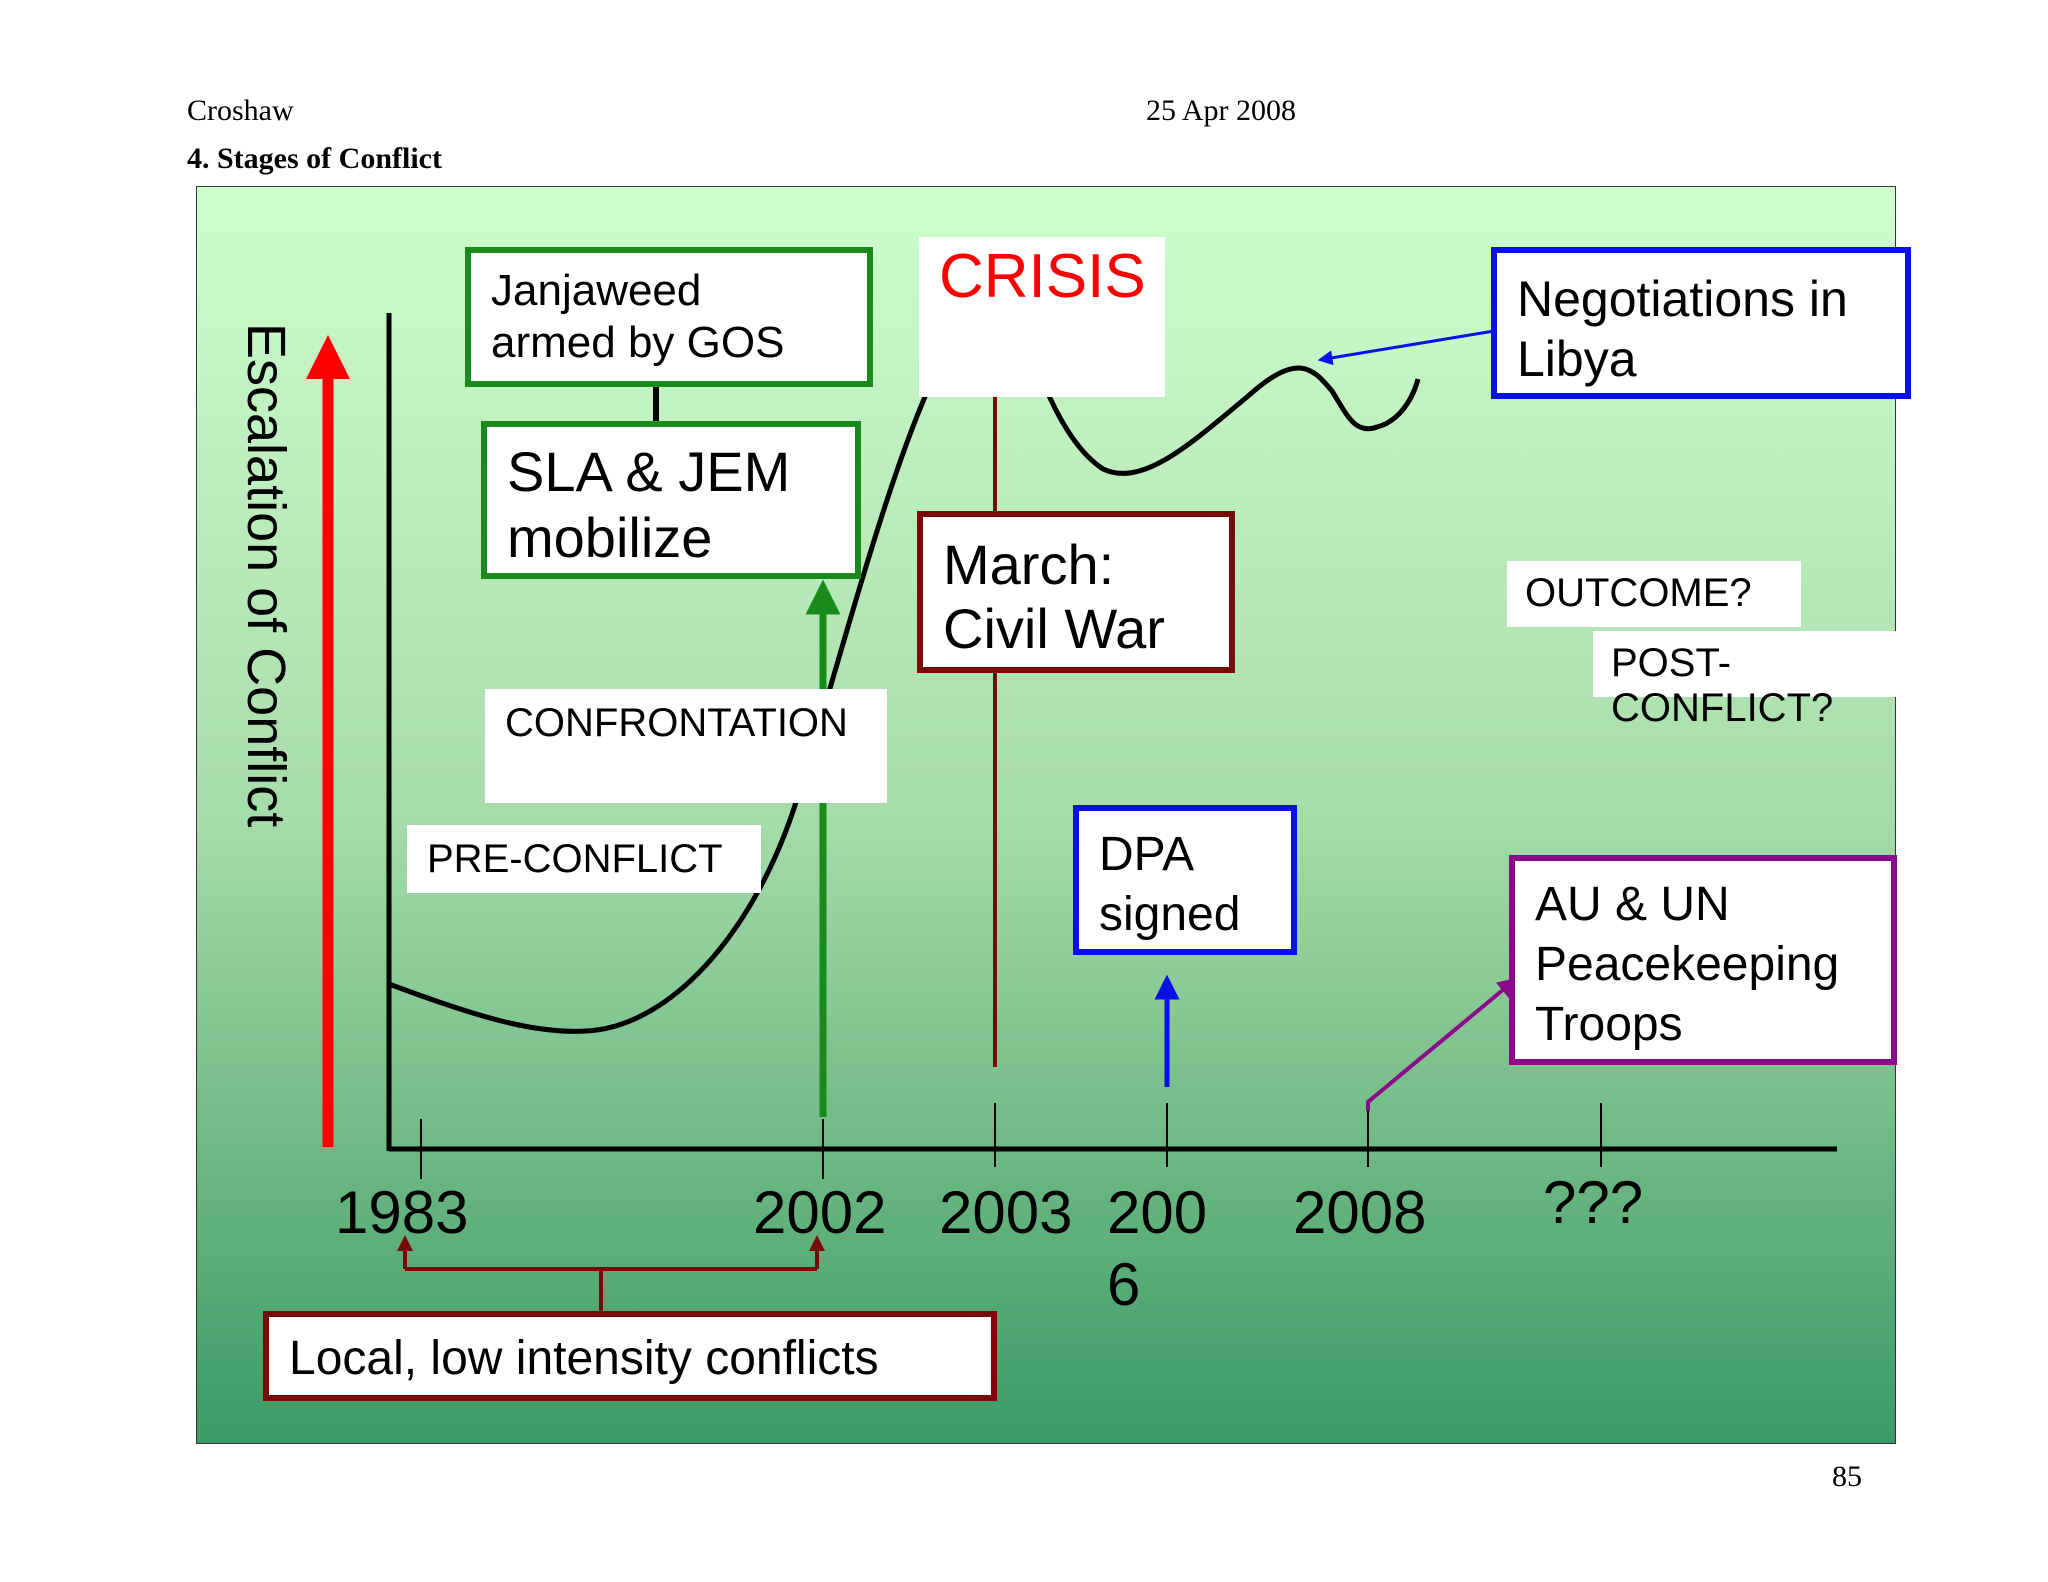 Image resolution: width=2048 pixels, height=1582 pixels. I want to click on peacekeeping-box: AU & UN Peacekeeping Troops, so click(1703, 960).